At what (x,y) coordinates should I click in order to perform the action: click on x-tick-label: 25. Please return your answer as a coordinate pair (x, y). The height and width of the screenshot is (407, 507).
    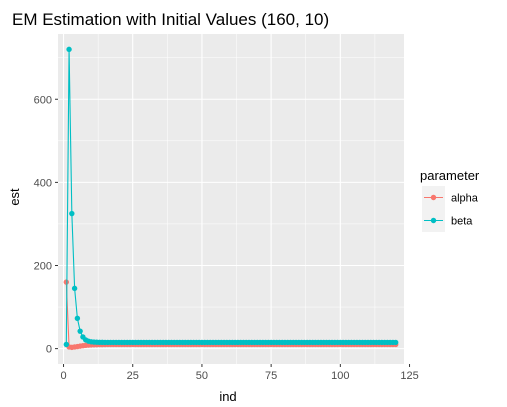
    Looking at the image, I should click on (133, 376).